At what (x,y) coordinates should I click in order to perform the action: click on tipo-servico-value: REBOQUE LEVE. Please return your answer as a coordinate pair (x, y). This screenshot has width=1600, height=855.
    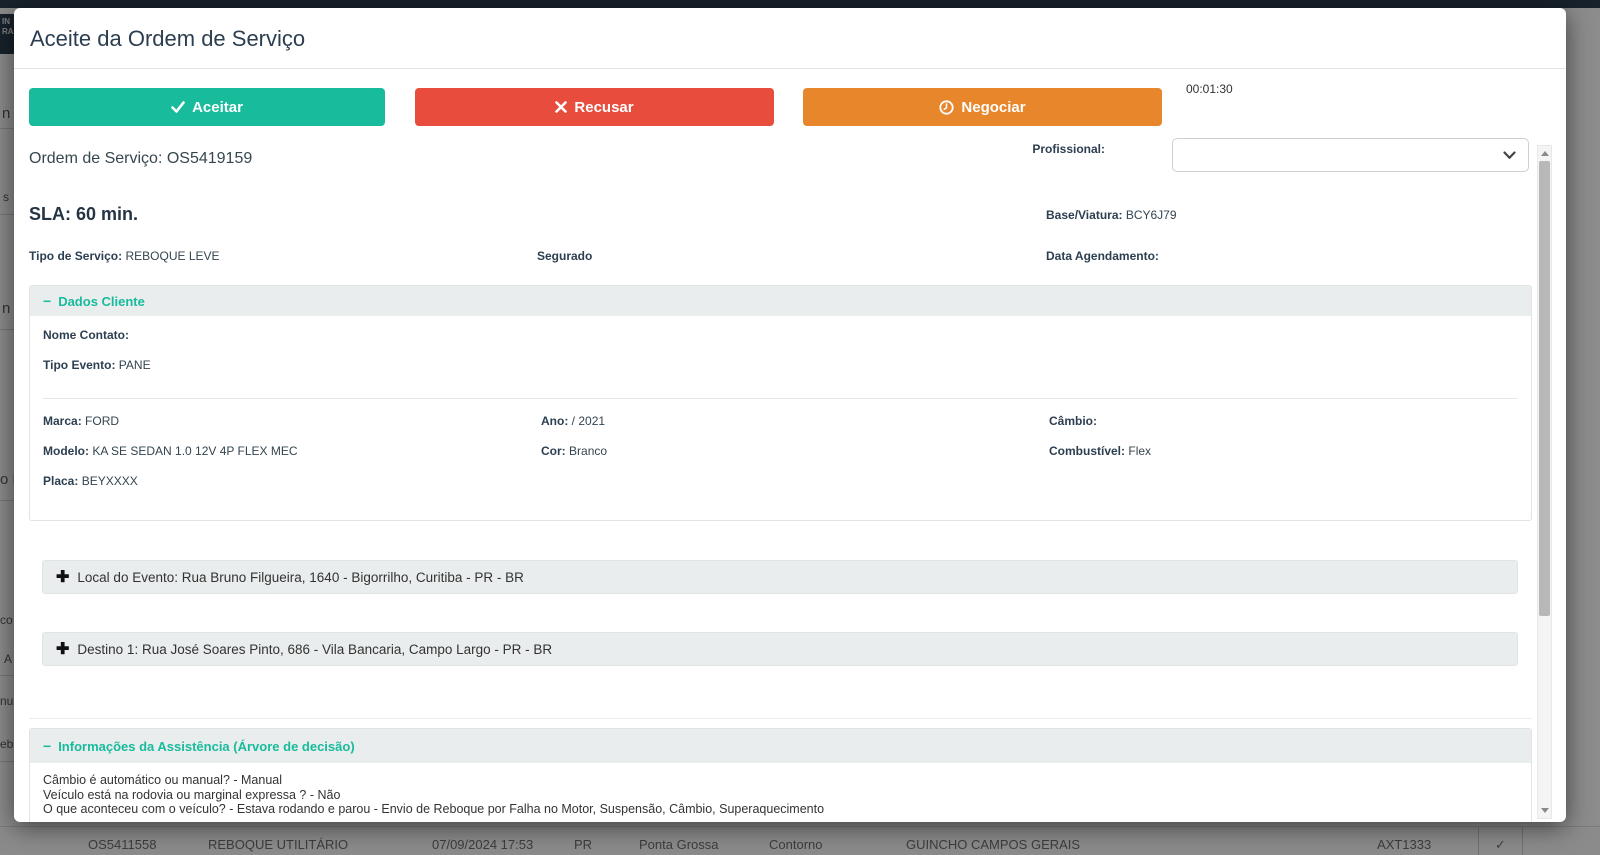
    Looking at the image, I should click on (172, 256).